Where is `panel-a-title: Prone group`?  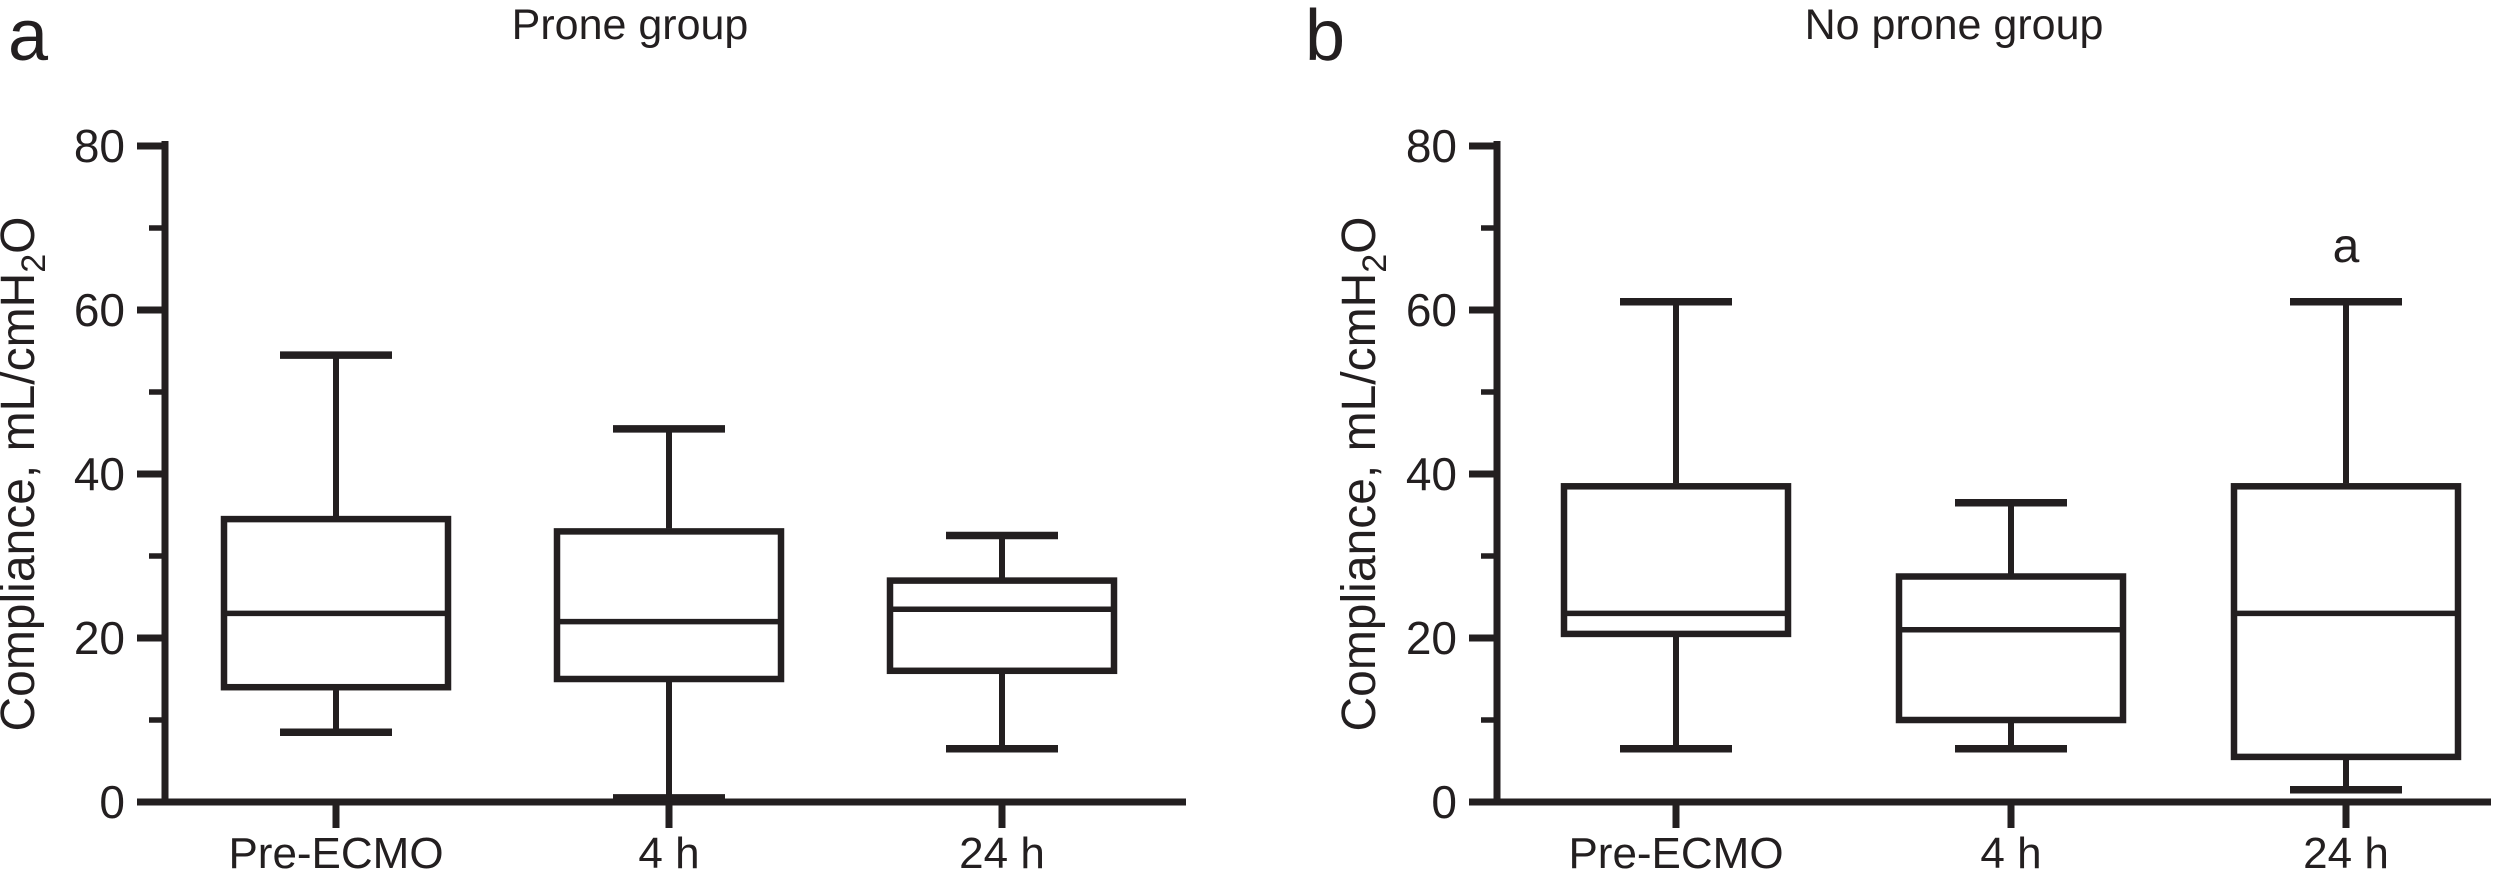
panel-a-title: Prone group is located at coordinates (630, 25).